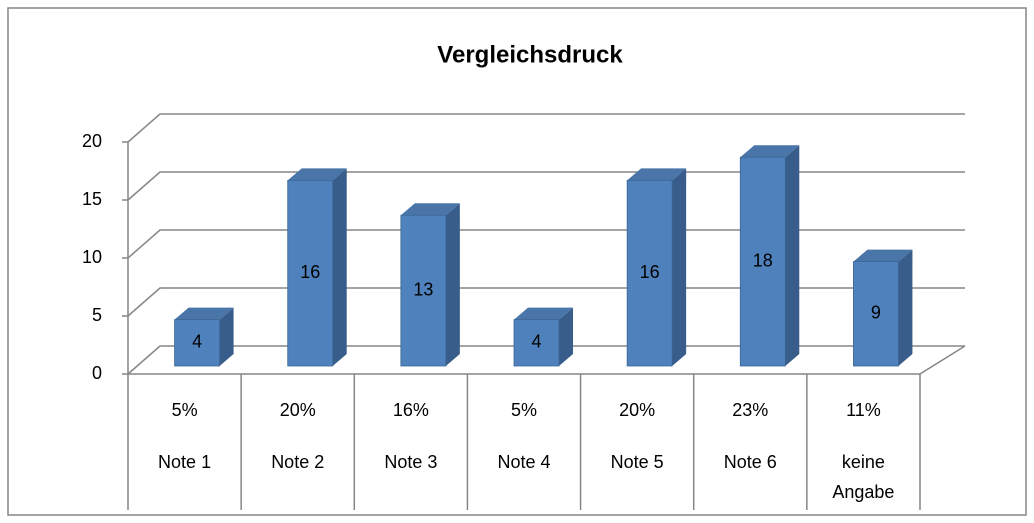 The width and height of the screenshot is (1034, 523). I want to click on category-share-label: 16%, so click(410, 410).